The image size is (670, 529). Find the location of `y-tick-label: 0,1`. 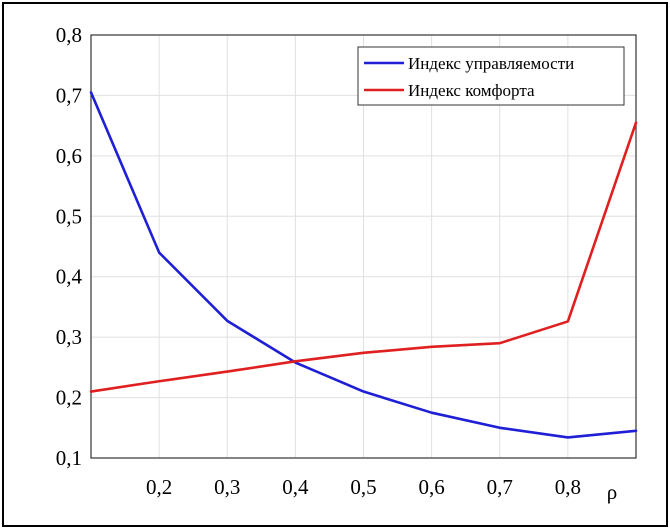

y-tick-label: 0,1 is located at coordinates (69, 458).